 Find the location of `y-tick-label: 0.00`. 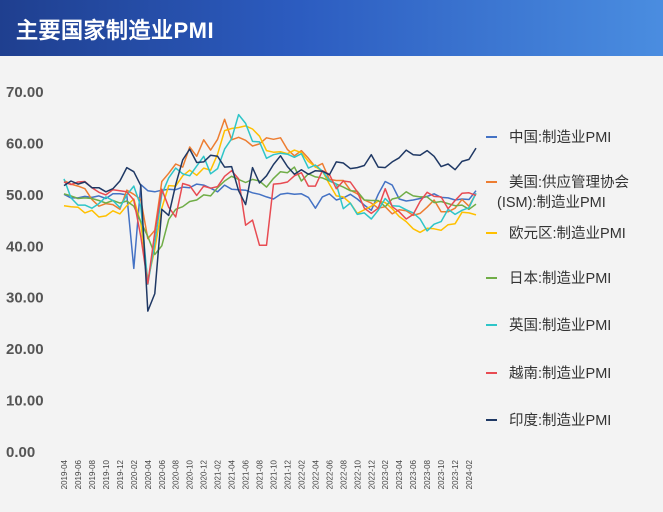

y-tick-label: 0.00 is located at coordinates (20, 452).